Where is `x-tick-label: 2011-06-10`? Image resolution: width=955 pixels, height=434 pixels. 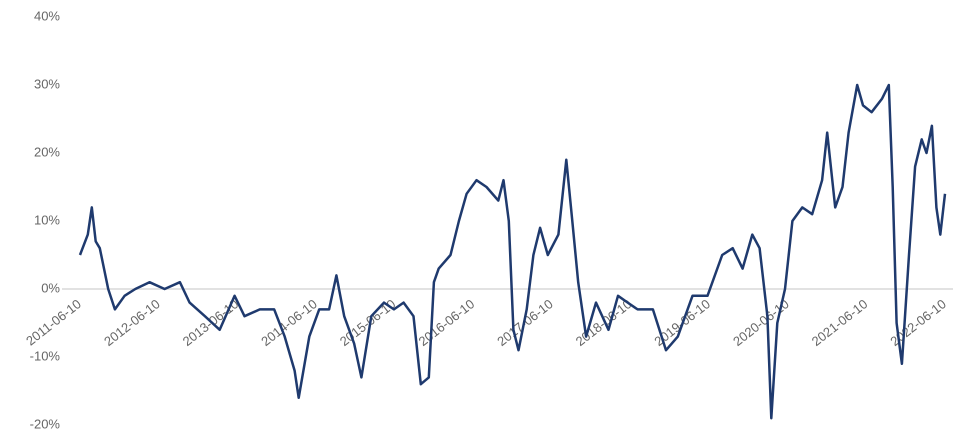 x-tick-label: 2011-06-10 is located at coordinates (53, 322).